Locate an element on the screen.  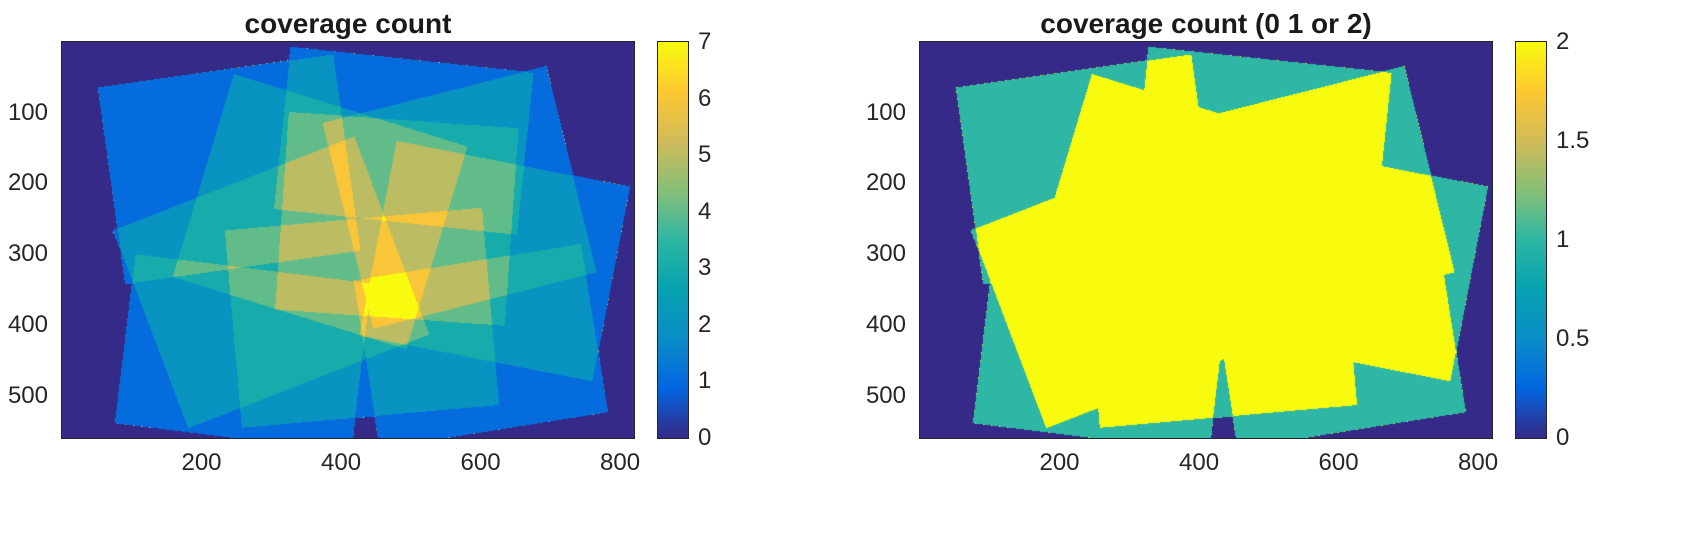
colorbar-tick-label: 3 is located at coordinates (705, 268).